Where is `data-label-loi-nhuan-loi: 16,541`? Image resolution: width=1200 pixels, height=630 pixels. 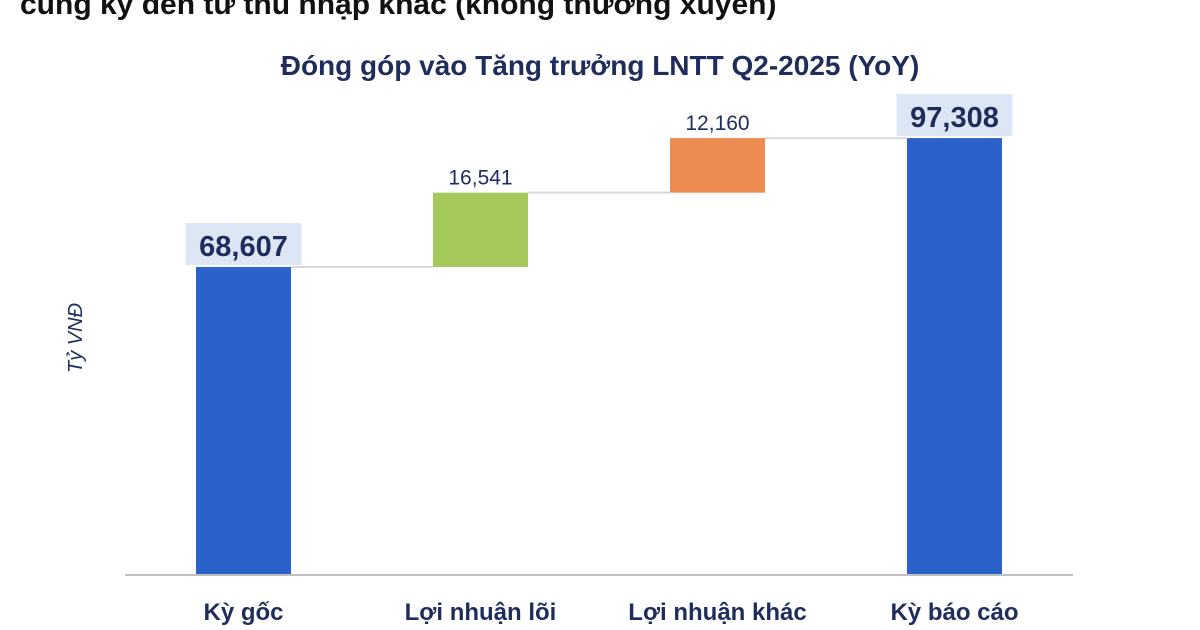 data-label-loi-nhuan-loi: 16,541 is located at coordinates (480, 178).